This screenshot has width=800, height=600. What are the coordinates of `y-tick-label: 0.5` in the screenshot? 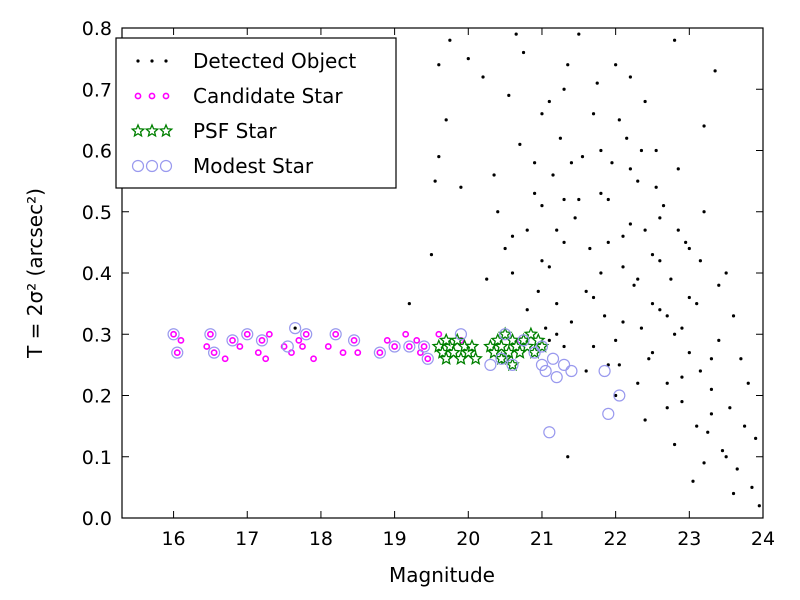 It's located at (97, 213).